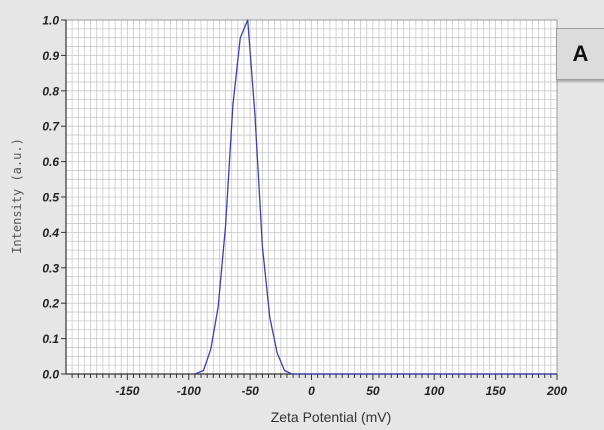 This screenshot has height=430, width=604. Describe the element at coordinates (50, 268) in the screenshot. I see `y-tick-label: 0.3` at that location.